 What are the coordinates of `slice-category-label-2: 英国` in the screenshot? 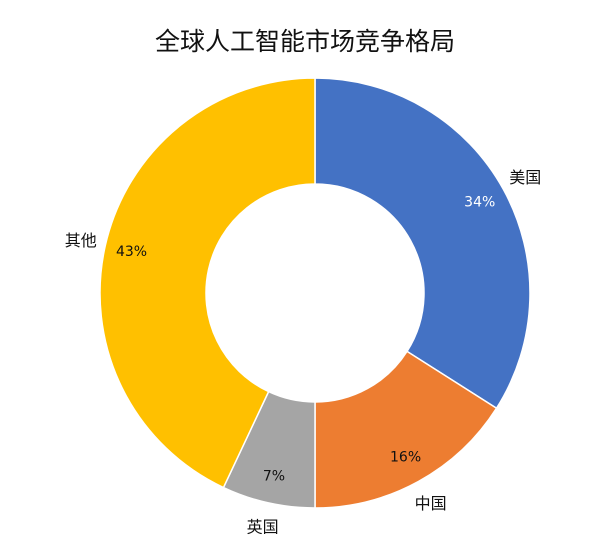 It's located at (263, 527).